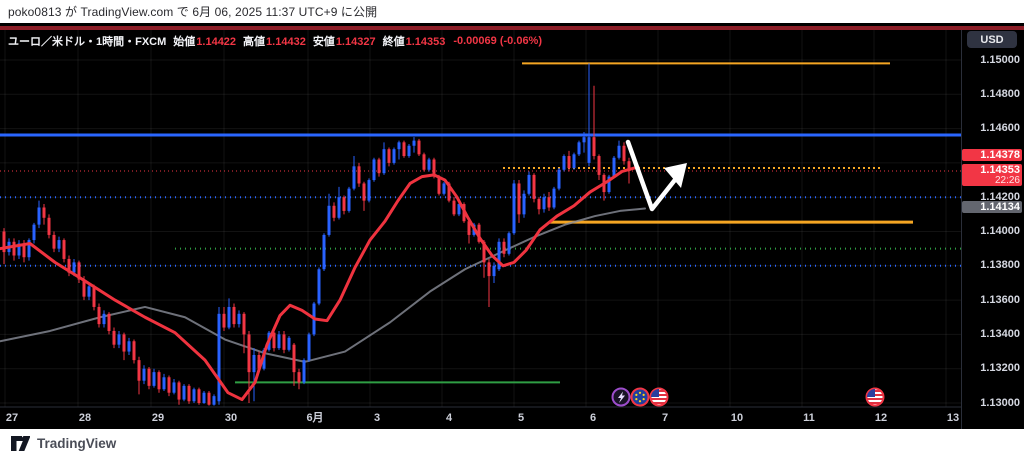 Image resolution: width=1024 pixels, height=457 pixels. I want to click on currency-toggle-usd: USD, so click(992, 39).